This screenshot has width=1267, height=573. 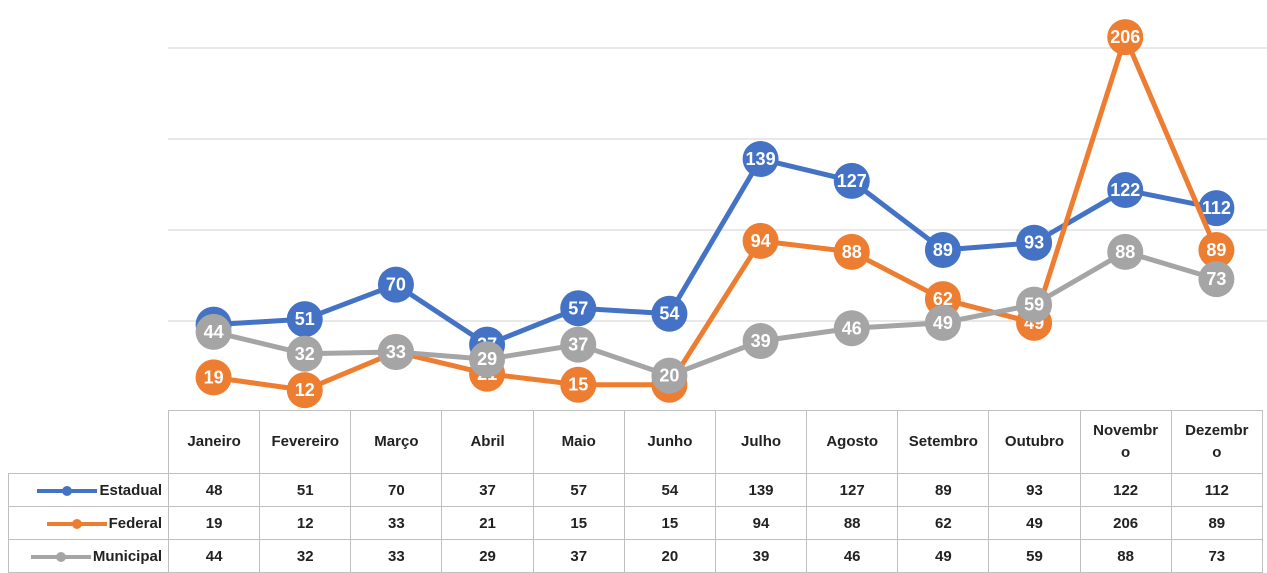 I want to click on table-value: 88, so click(x=852, y=523).